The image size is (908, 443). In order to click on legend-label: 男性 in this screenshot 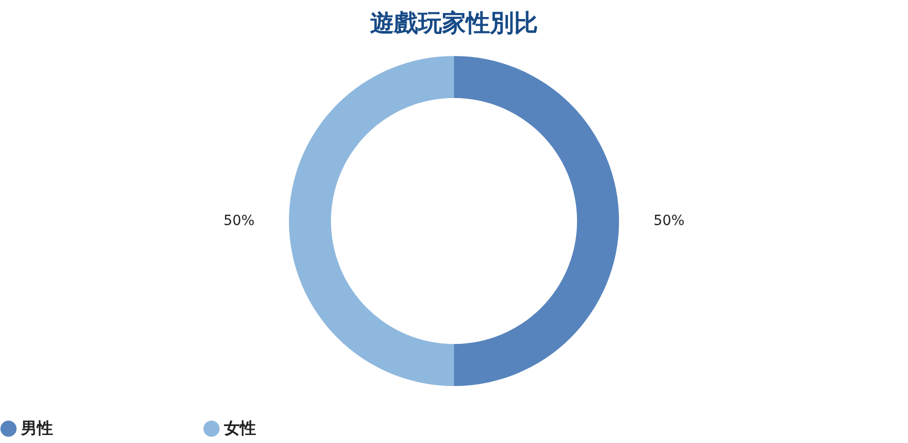, I will do `click(36, 428)`.